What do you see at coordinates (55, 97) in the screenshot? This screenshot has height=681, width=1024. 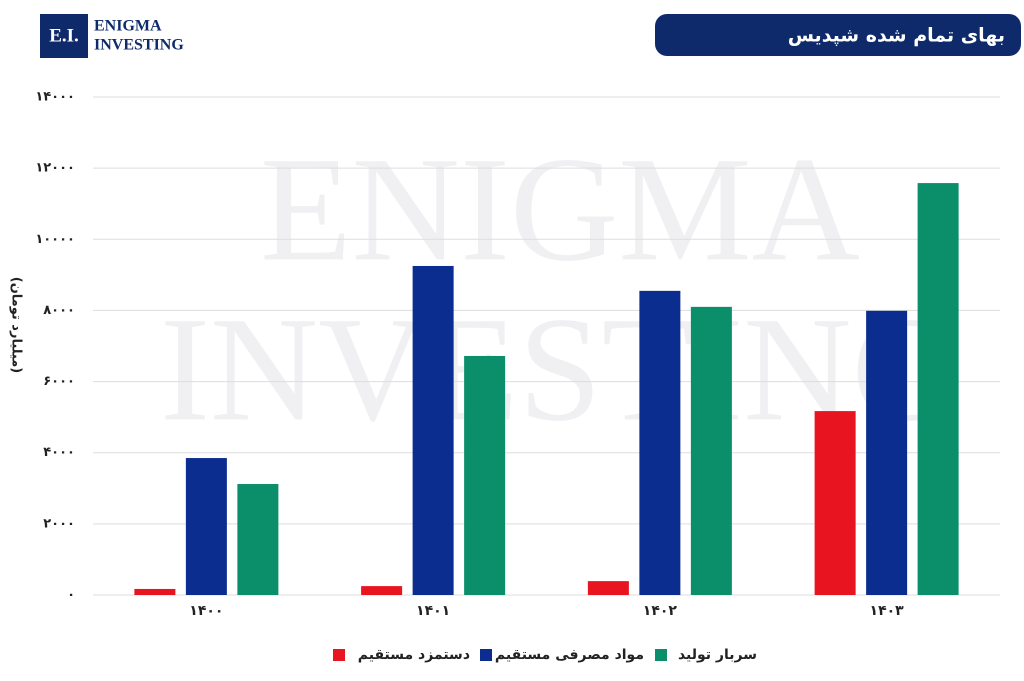 I see `y-tick-label: ۱۴۰۰۰` at bounding box center [55, 97].